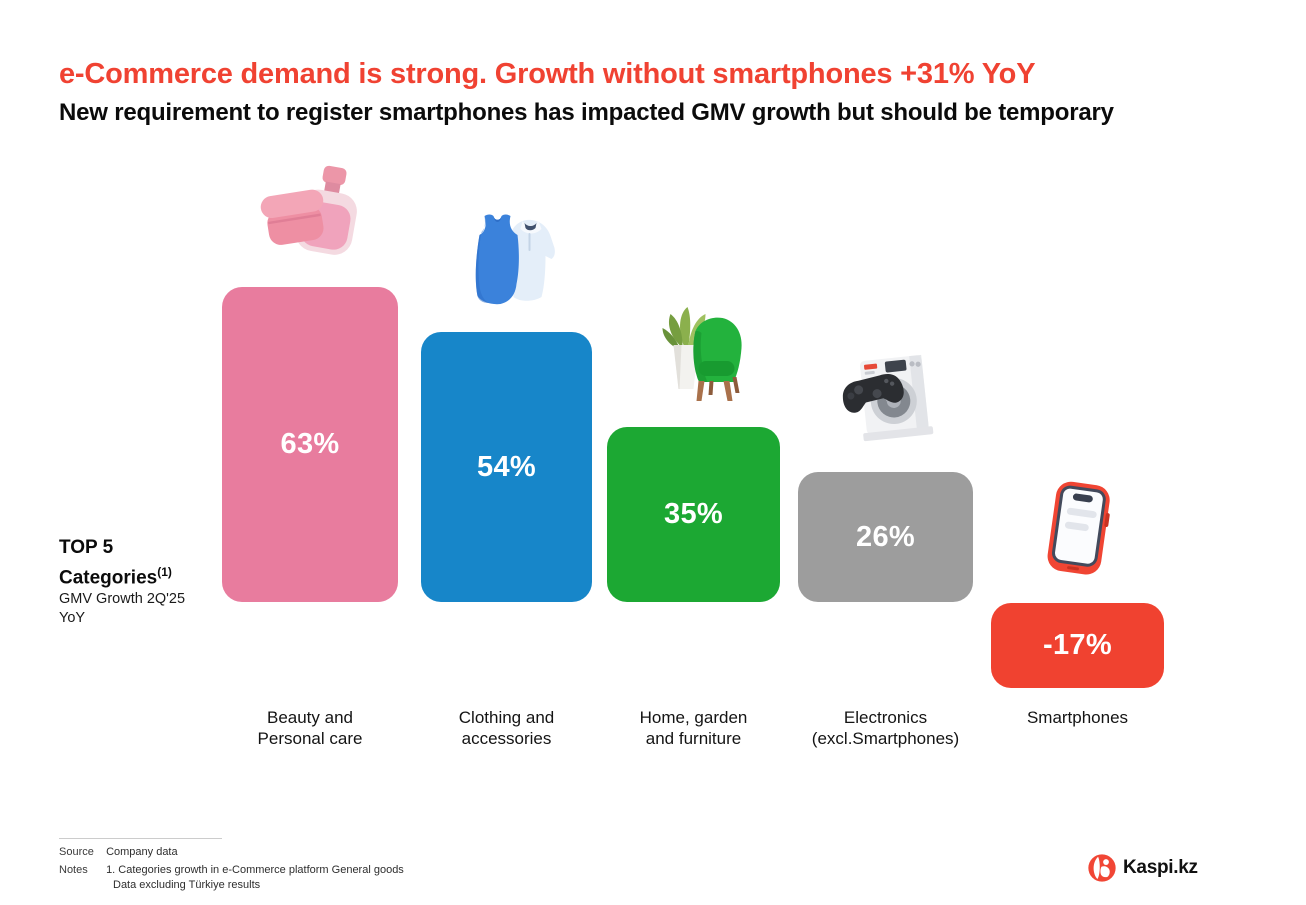 Image resolution: width=1306 pixels, height=905 pixels. I want to click on cosmetics-icon, so click(310, 213).